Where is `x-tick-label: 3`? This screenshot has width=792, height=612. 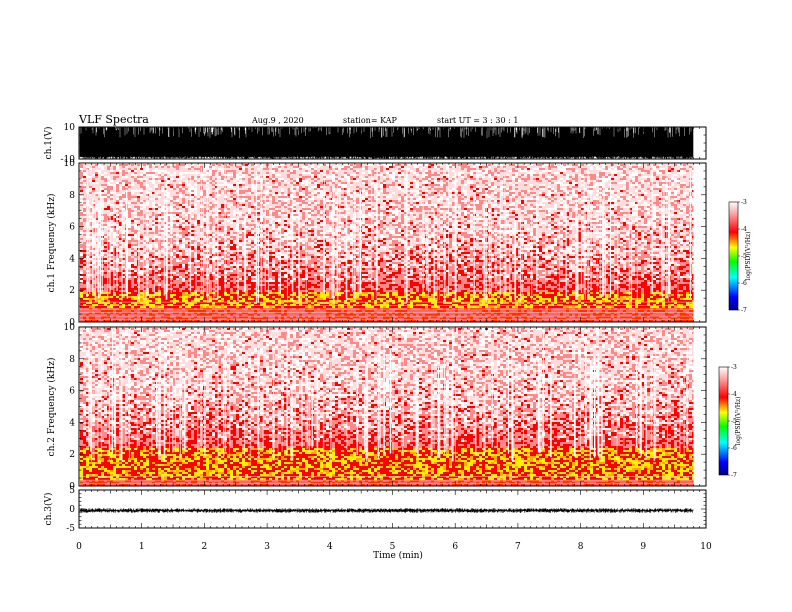
x-tick-label: 3 is located at coordinates (267, 547).